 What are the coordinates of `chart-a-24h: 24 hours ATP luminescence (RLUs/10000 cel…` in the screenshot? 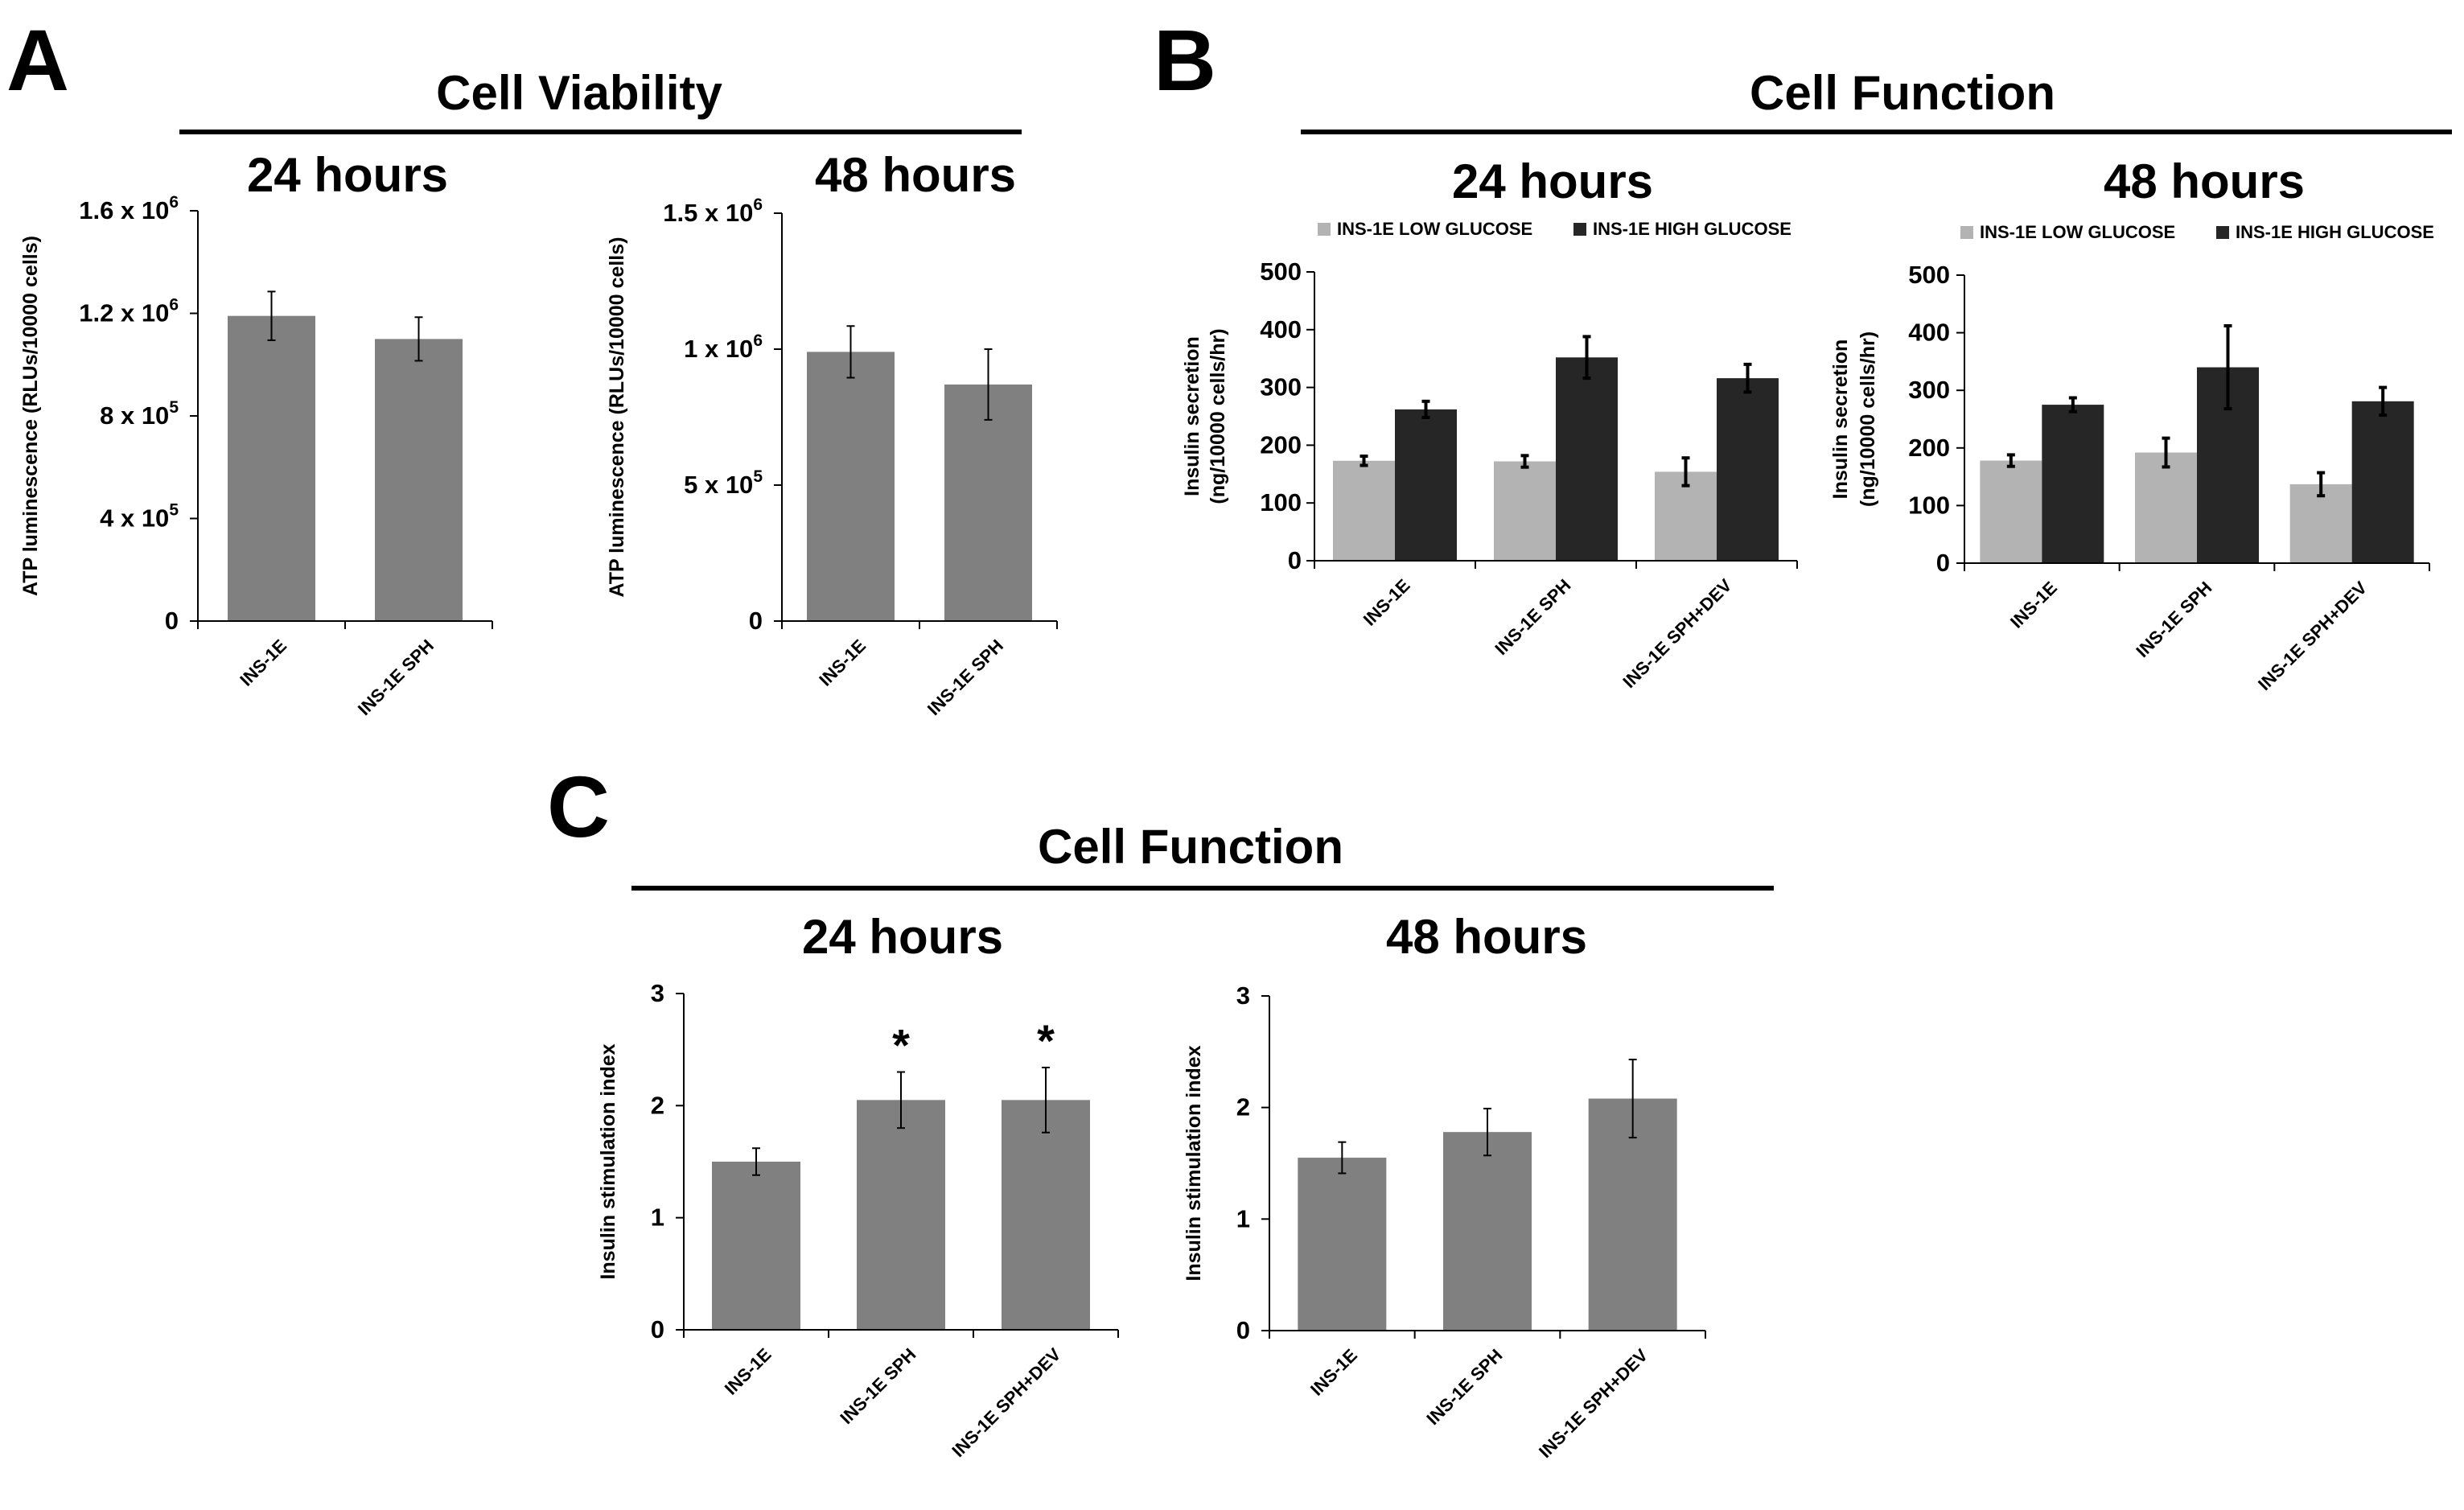 It's located at (256, 433).